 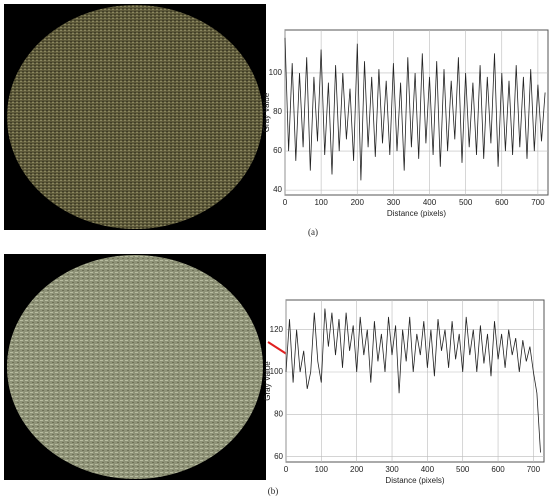 What do you see at coordinates (313, 232) in the screenshot?
I see `panel-caption: (a)` at bounding box center [313, 232].